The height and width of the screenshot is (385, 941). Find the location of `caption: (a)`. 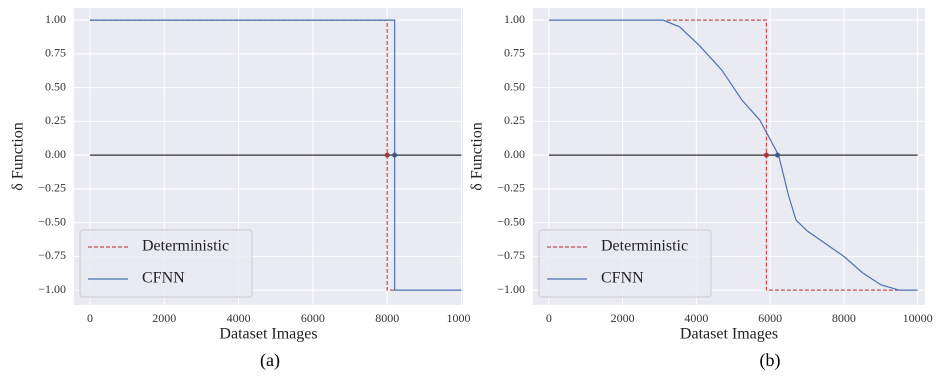

caption: (a) is located at coordinates (270, 360).